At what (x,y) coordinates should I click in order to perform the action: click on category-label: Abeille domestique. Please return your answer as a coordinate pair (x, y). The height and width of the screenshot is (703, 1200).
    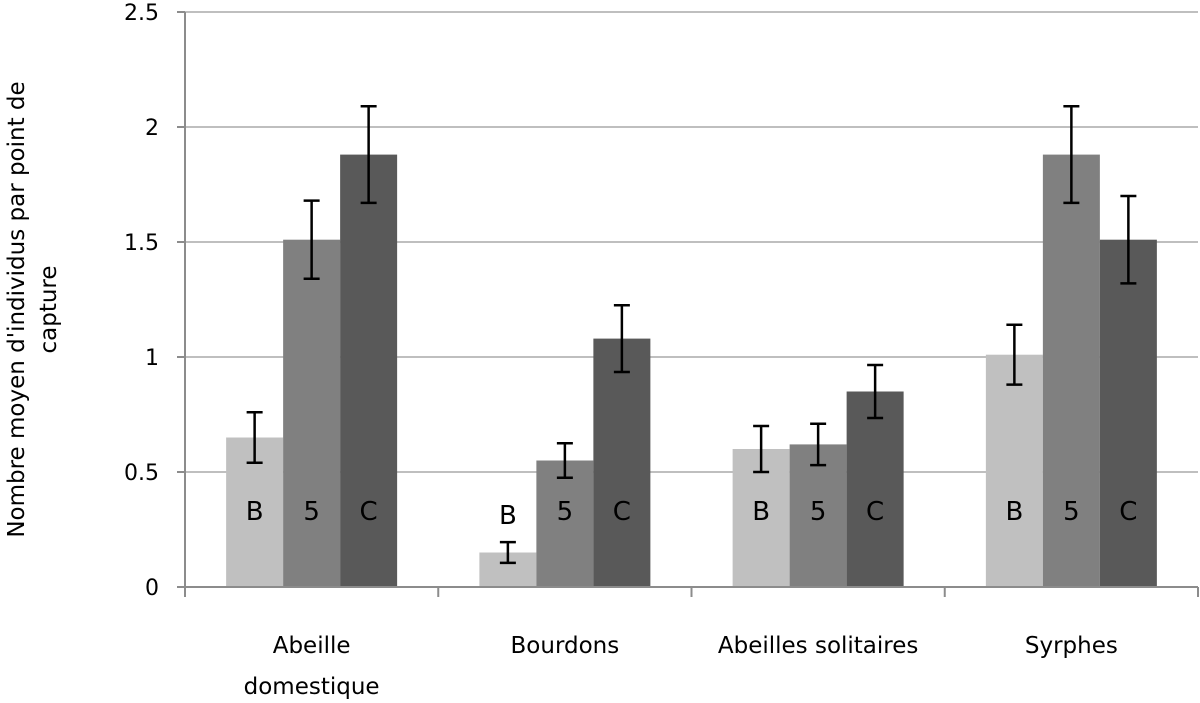
    Looking at the image, I should click on (312, 666).